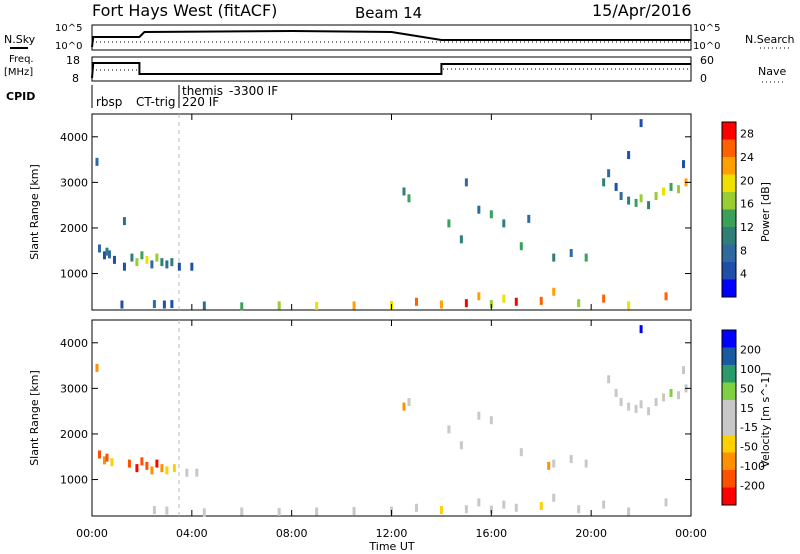 Image resolution: width=800 pixels, height=554 pixels. Describe the element at coordinates (691, 533) in the screenshot. I see `x-tick-label-6: 00:00` at that location.